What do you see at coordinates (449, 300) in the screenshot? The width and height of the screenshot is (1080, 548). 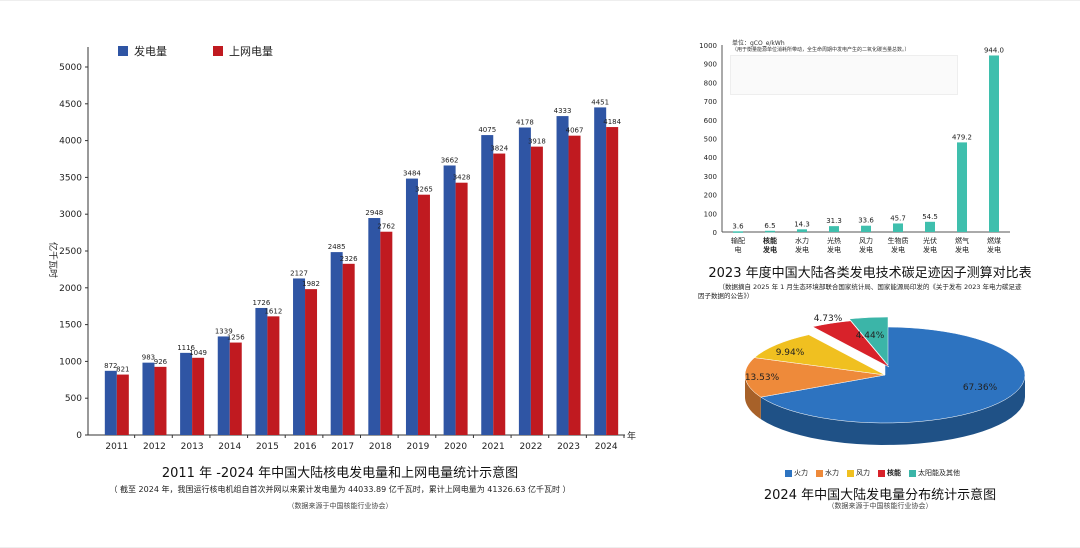 I see `bar-generation-2020` at bounding box center [449, 300].